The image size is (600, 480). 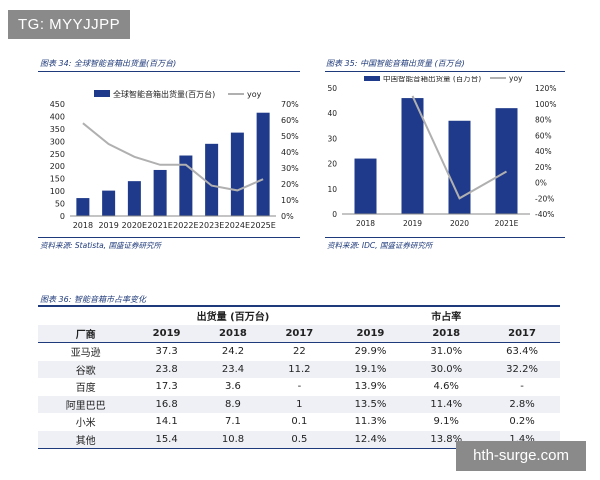 What do you see at coordinates (233, 422) in the screenshot?
I see `value-cell: 7.1` at bounding box center [233, 422].